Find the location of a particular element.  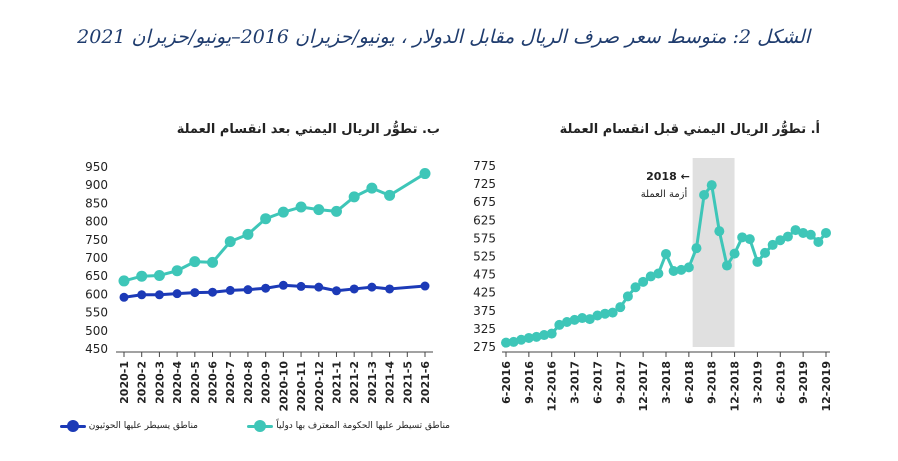

x-tick-label: 2020-2 is located at coordinates (142, 382).